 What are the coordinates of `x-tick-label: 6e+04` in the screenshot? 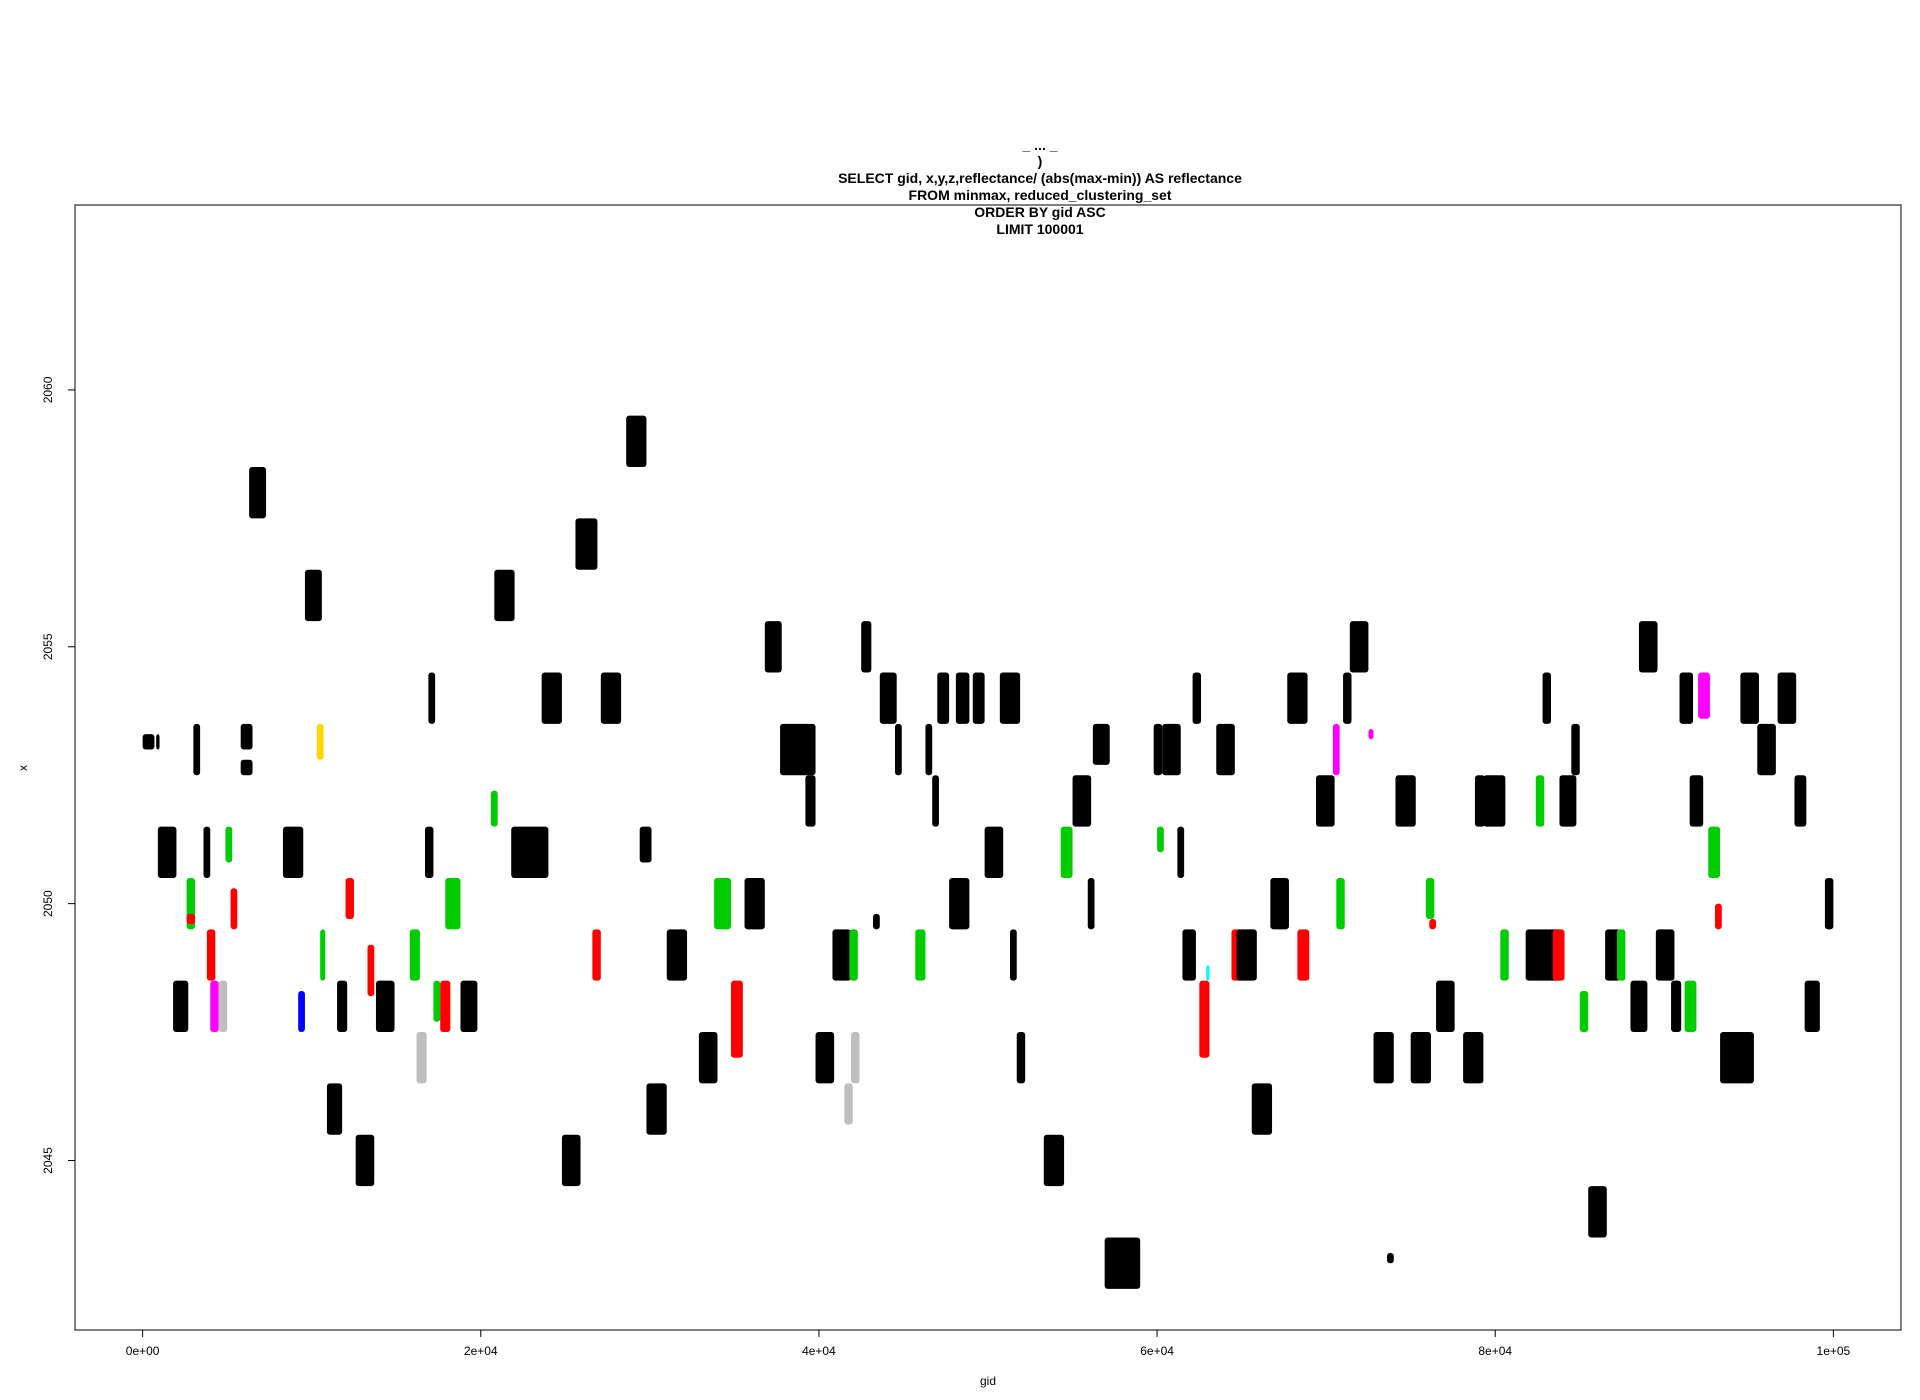 It's located at (1157, 1351).